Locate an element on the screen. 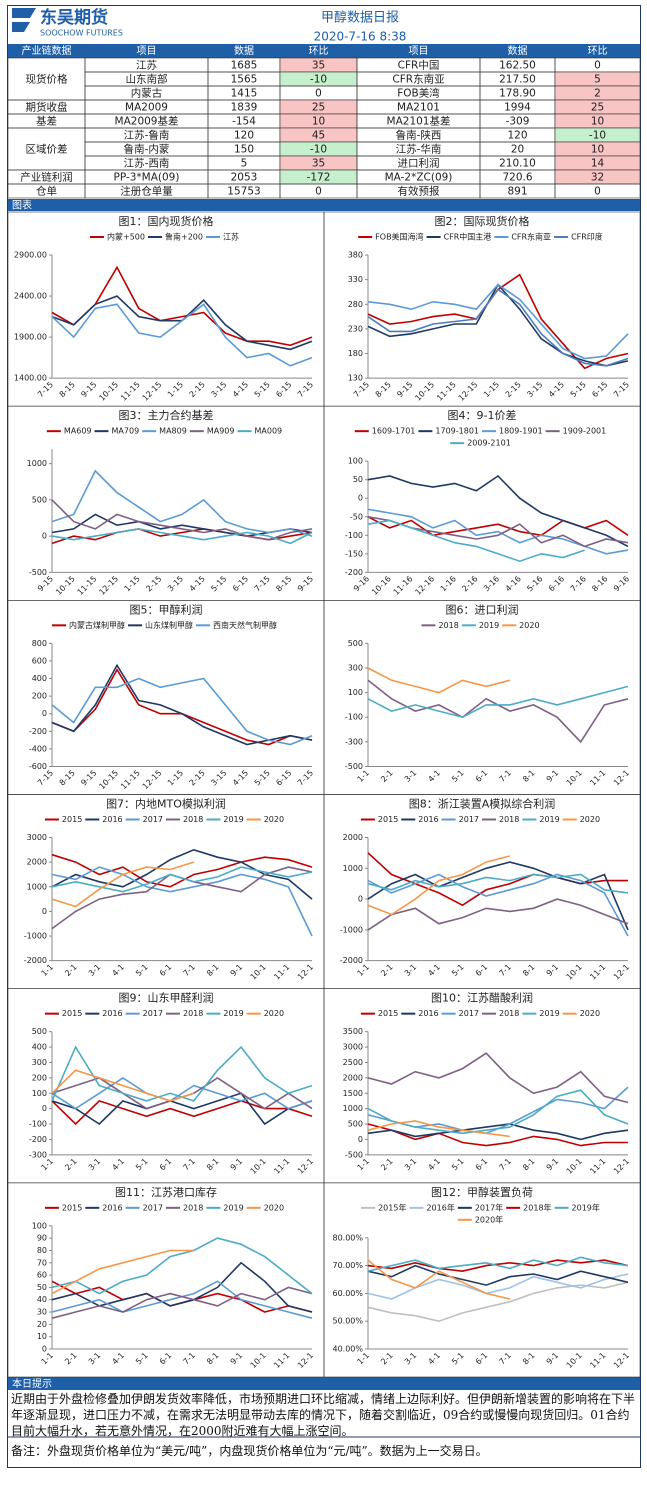 This screenshot has height=1497, width=647. legend-label: CFR东南亚 is located at coordinates (531, 237).